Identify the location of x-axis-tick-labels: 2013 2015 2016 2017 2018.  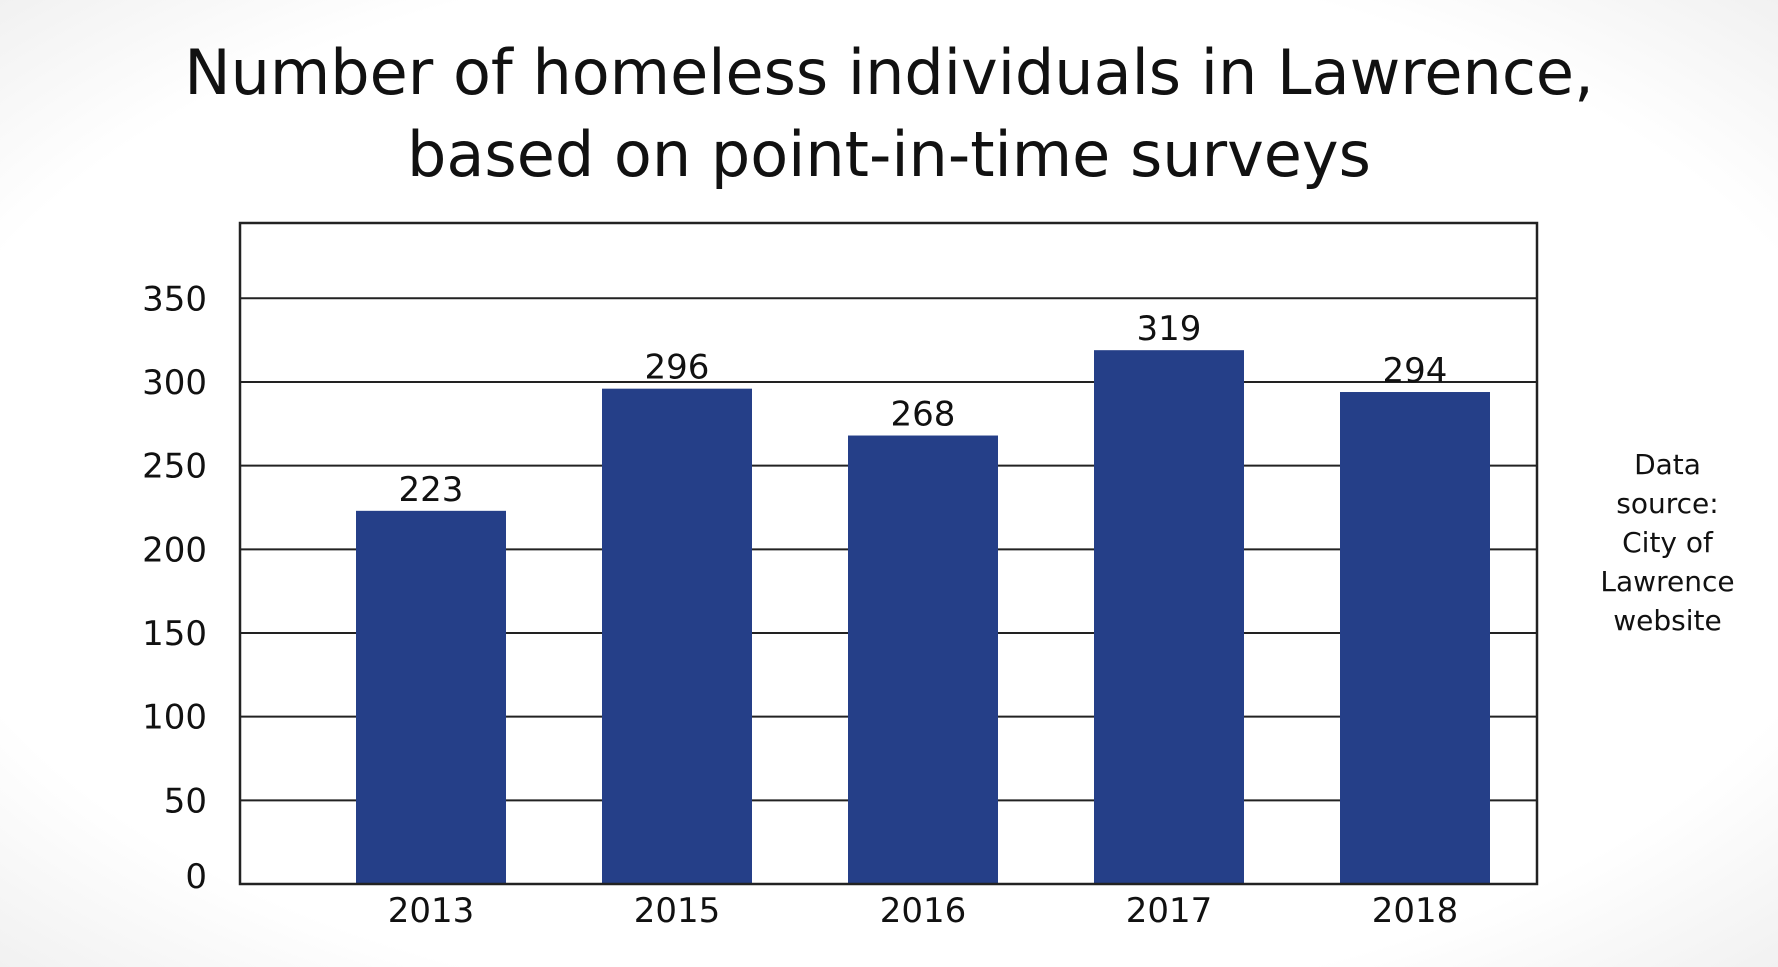
(923, 911).